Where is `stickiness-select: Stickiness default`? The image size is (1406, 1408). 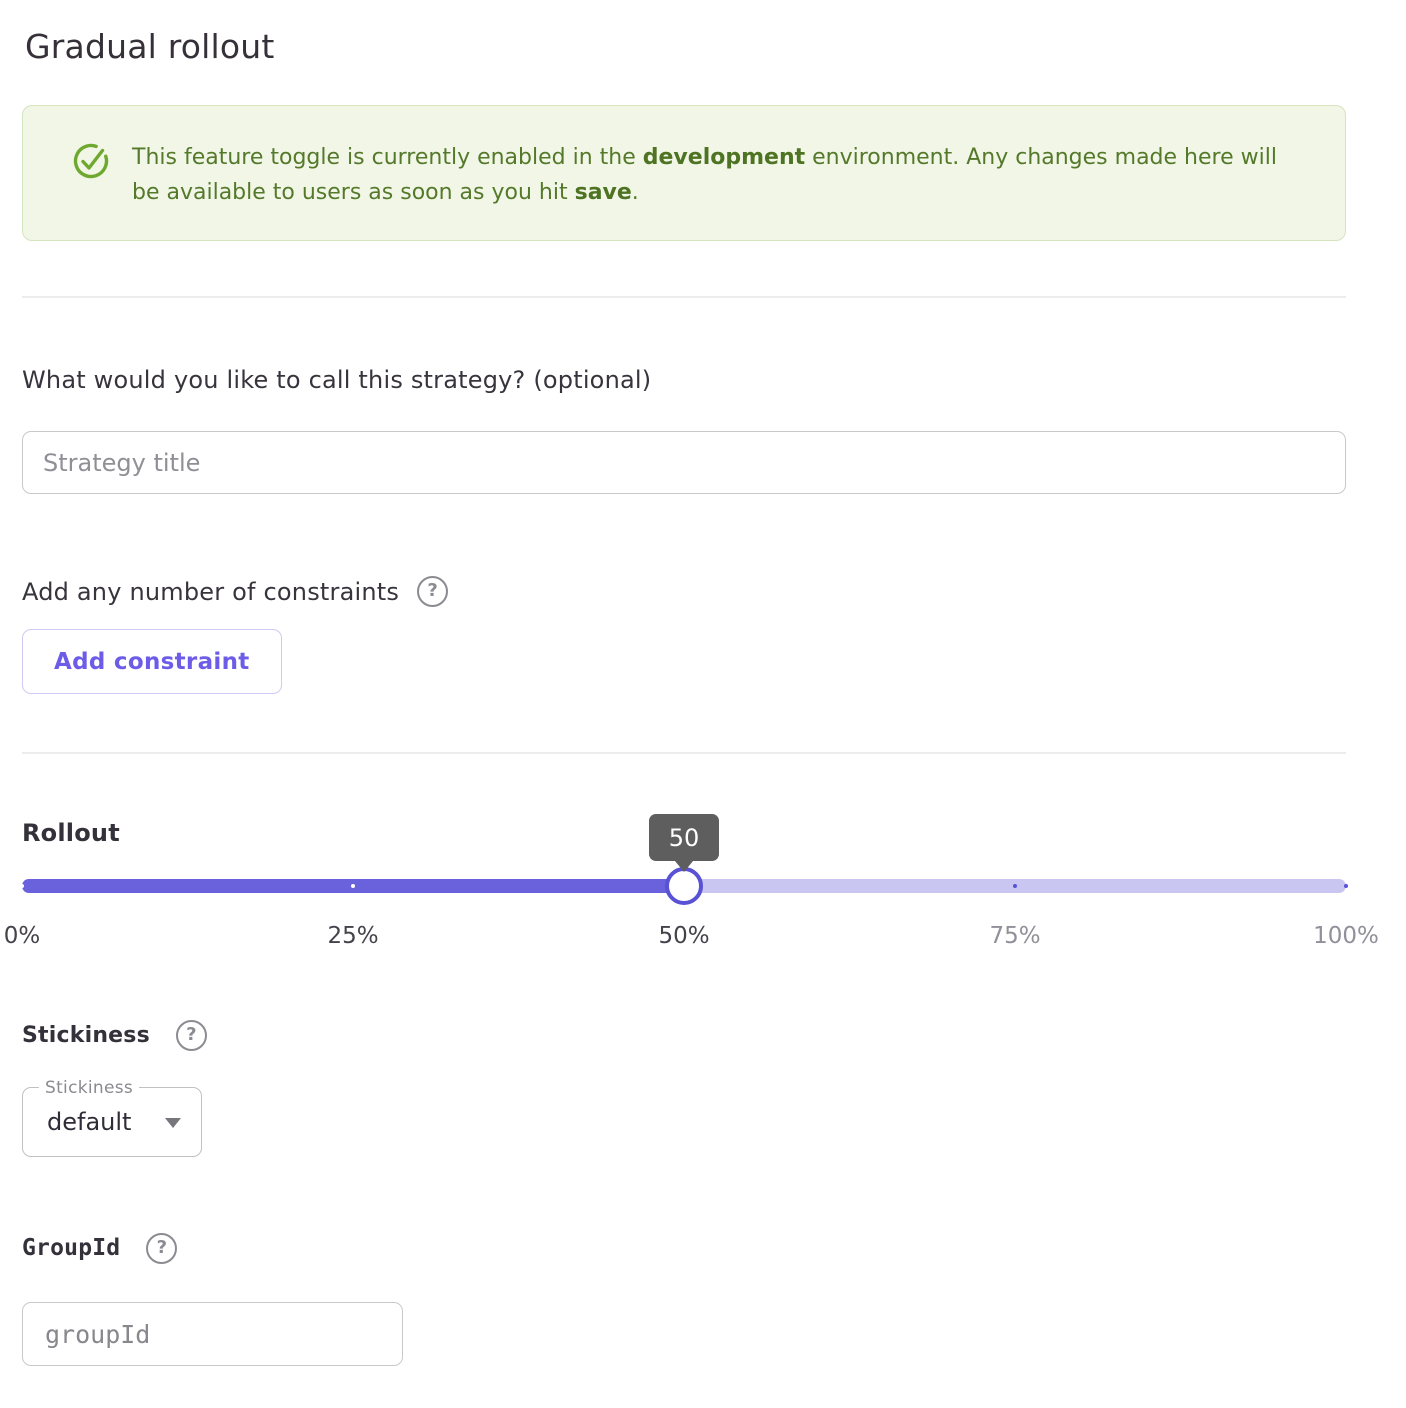 stickiness-select: Stickiness default is located at coordinates (112, 1117).